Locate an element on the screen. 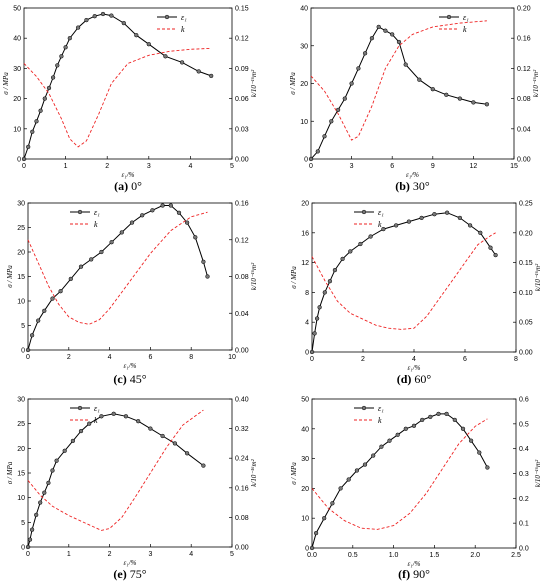 The width and height of the screenshot is (550, 588). y-tick-label: 50 is located at coordinates (17, 9).